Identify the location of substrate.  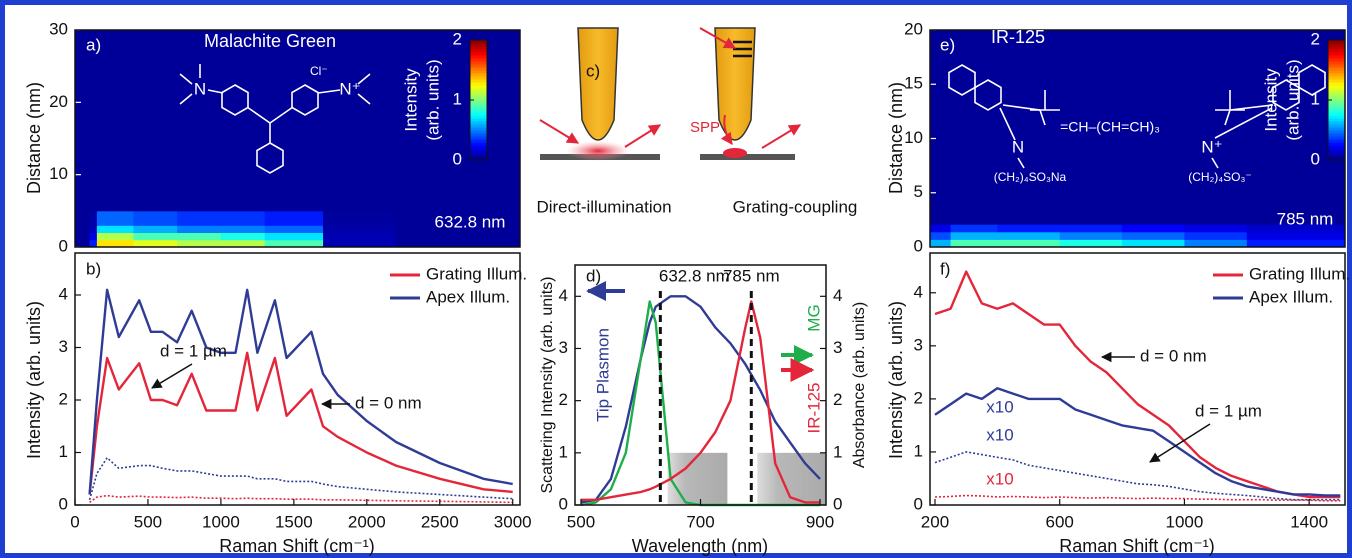
(747, 157).